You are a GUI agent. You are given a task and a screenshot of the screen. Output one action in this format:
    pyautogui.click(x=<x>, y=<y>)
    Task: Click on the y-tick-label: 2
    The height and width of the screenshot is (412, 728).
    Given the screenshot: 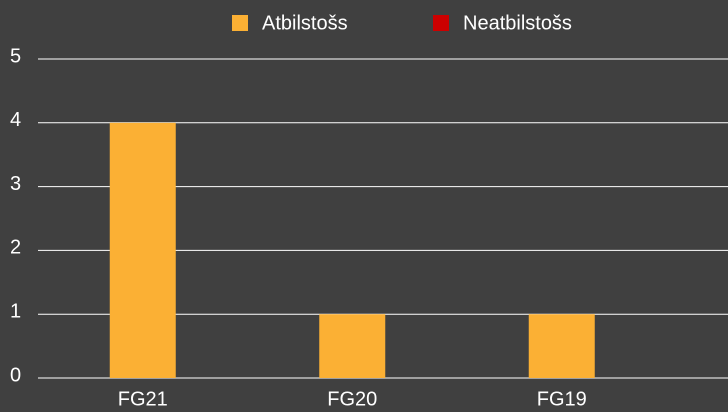 What is the action you would take?
    pyautogui.click(x=15, y=248)
    